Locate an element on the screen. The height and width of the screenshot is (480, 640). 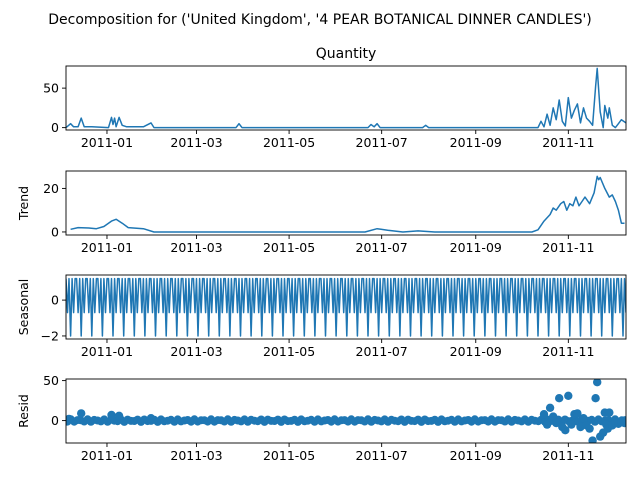
trend-x-tick-label: 2011-11 is located at coordinates (568, 247).